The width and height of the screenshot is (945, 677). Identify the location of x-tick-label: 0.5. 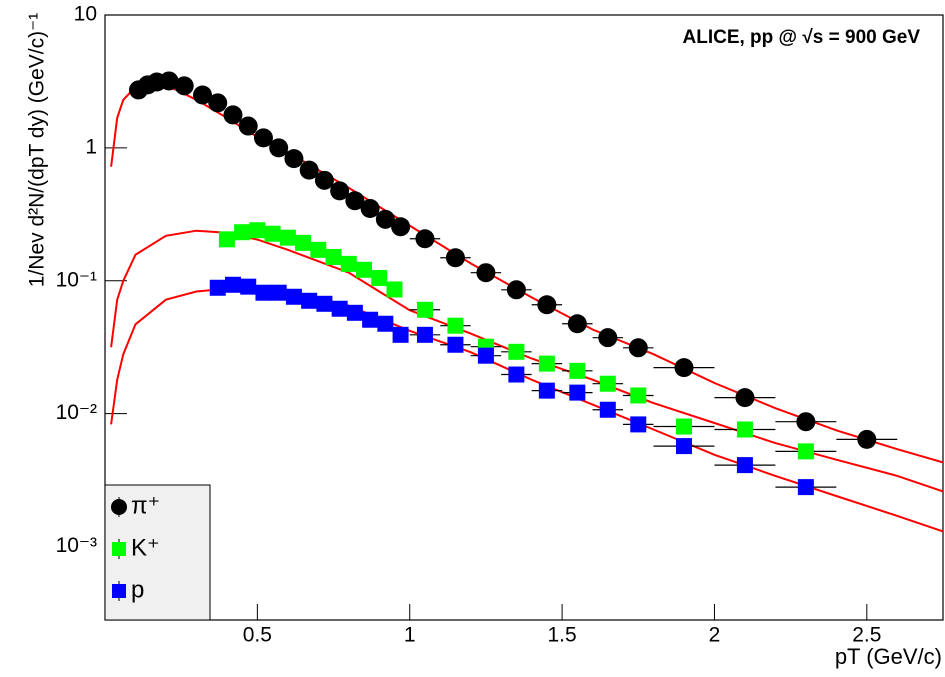
(257, 635).